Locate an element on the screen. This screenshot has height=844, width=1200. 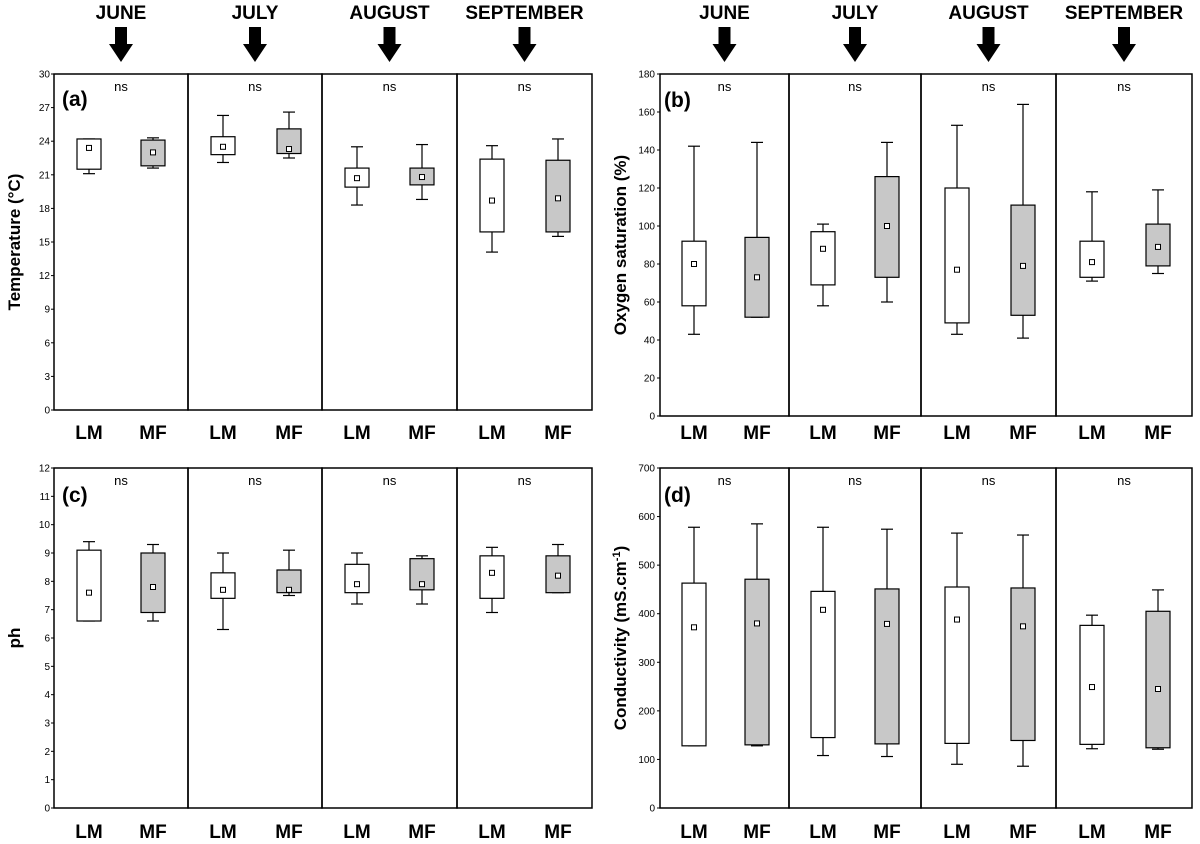
y-tick-label: 40 is located at coordinates (650, 341).